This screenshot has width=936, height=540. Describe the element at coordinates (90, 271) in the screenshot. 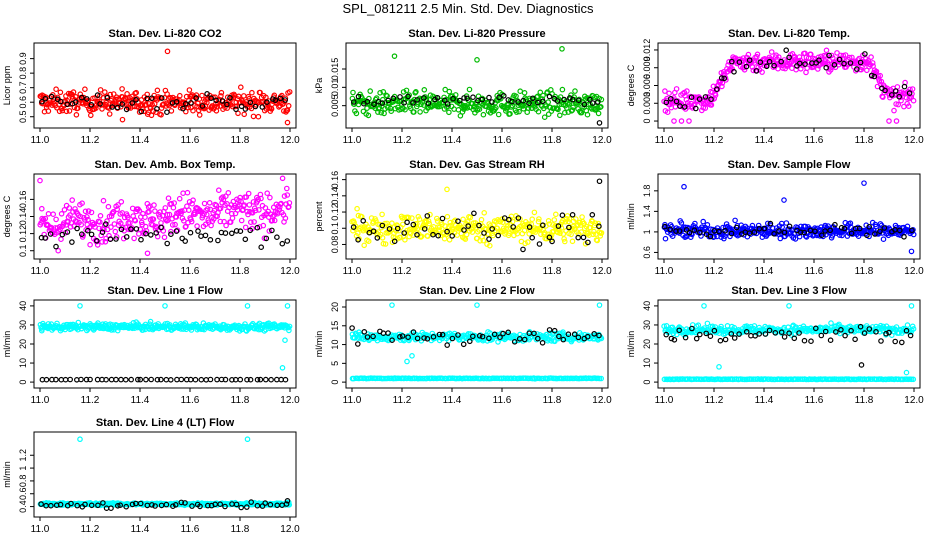

I see `x-tick-label: 11.2` at that location.